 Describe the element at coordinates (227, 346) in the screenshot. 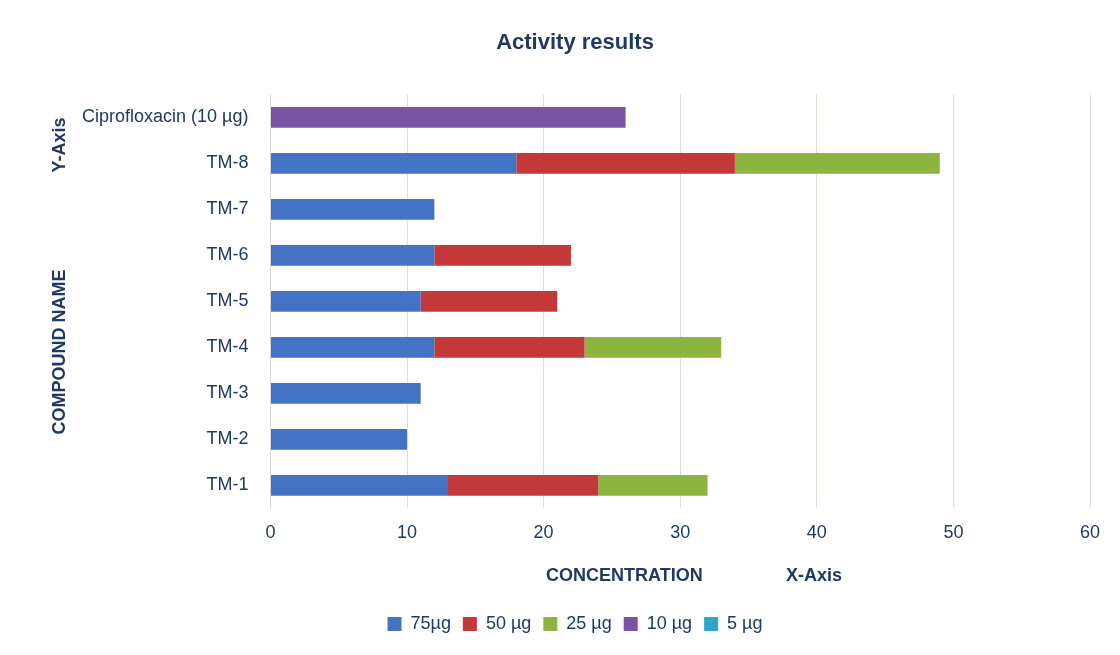

I see `y-tick-label: TM-4` at that location.